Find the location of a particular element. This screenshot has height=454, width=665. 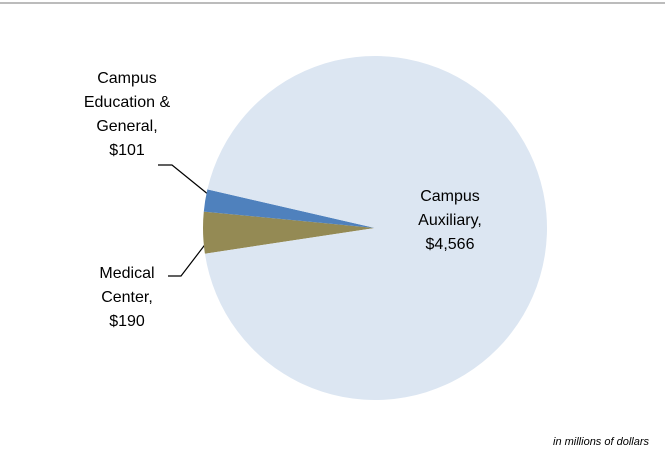

slice-label: Medical Center, $190 is located at coordinates (127, 298).